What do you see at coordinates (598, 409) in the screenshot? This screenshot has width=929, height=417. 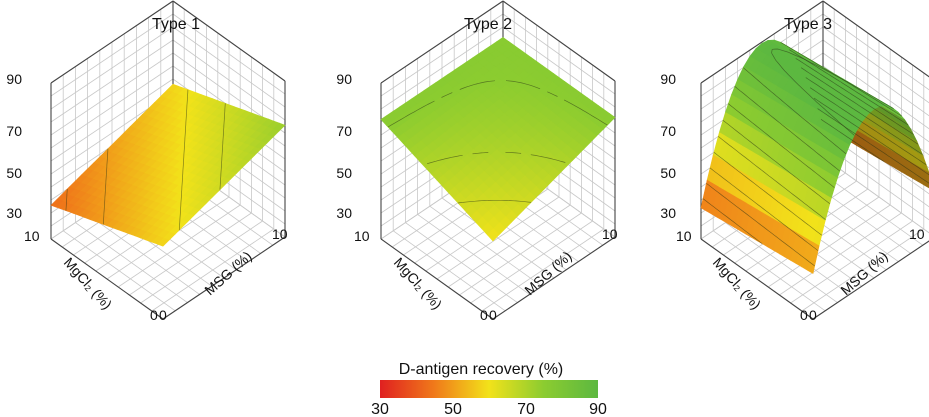 I see `colorbar-tick-label: 90` at bounding box center [598, 409].